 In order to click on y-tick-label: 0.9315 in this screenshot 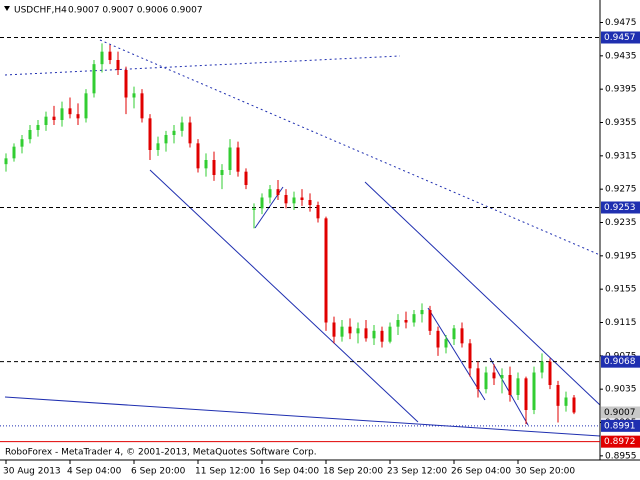, I will do `click(621, 156)`.